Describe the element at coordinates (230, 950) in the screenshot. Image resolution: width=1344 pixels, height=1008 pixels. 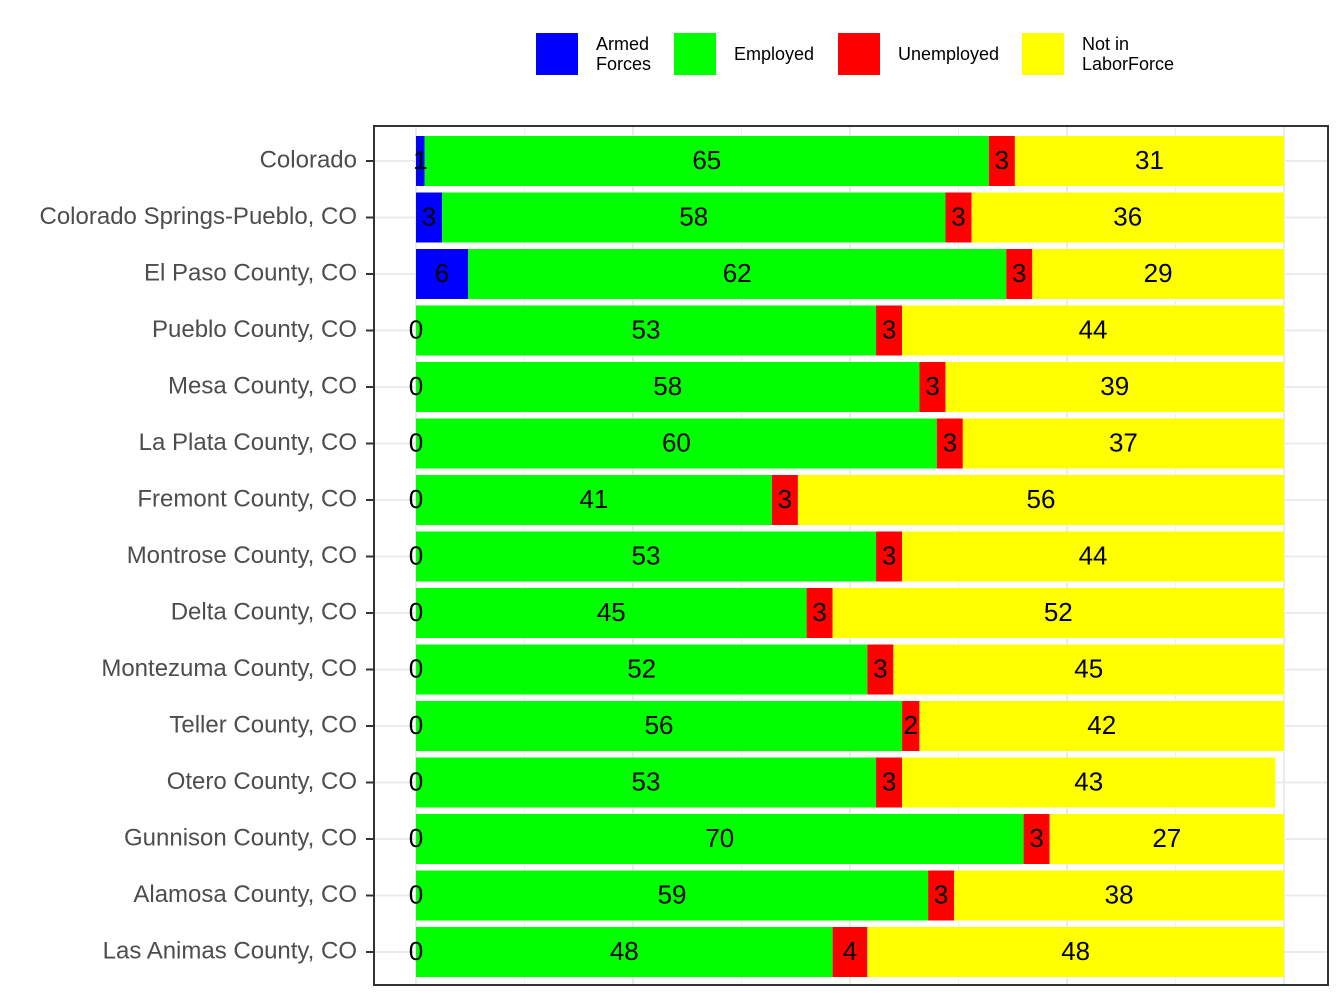
I see `y-tick-label: Las Animas County, CO` at that location.